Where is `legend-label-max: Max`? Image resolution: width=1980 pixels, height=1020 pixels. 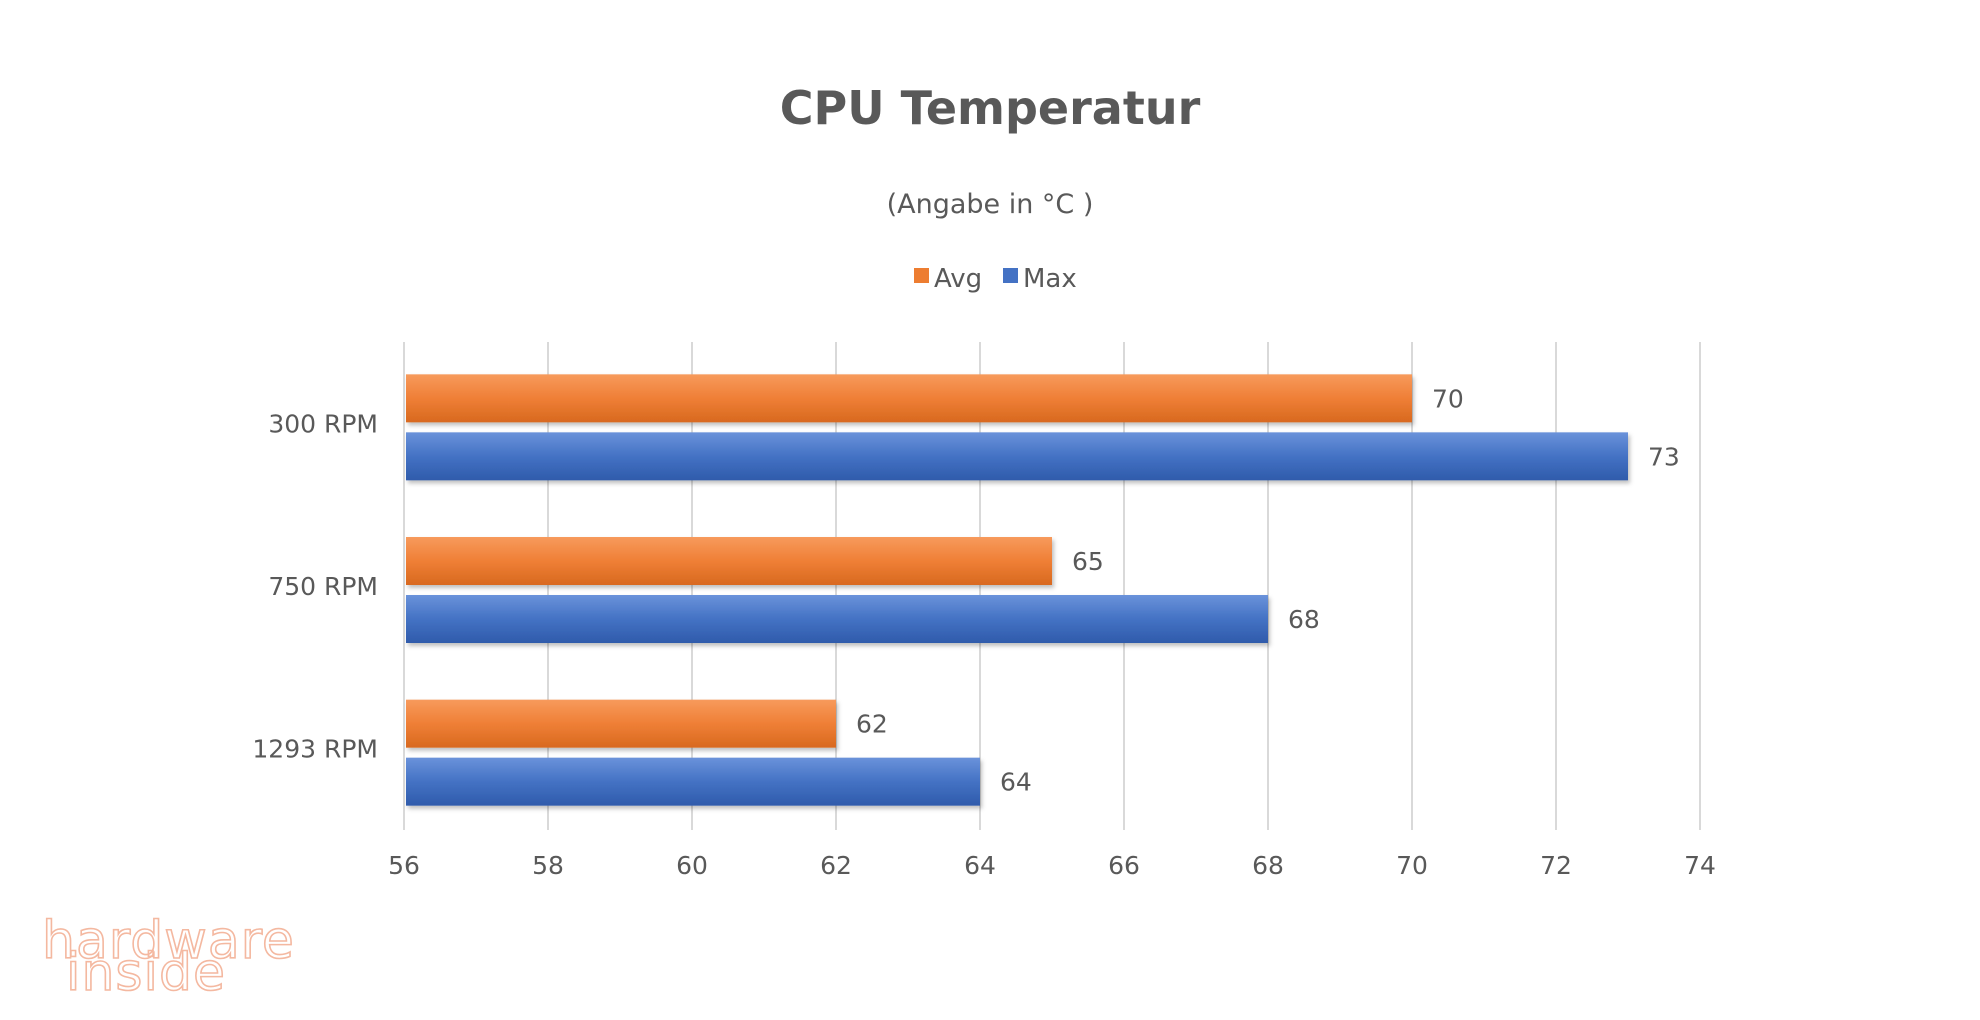
legend-label-max: Max is located at coordinates (1050, 279).